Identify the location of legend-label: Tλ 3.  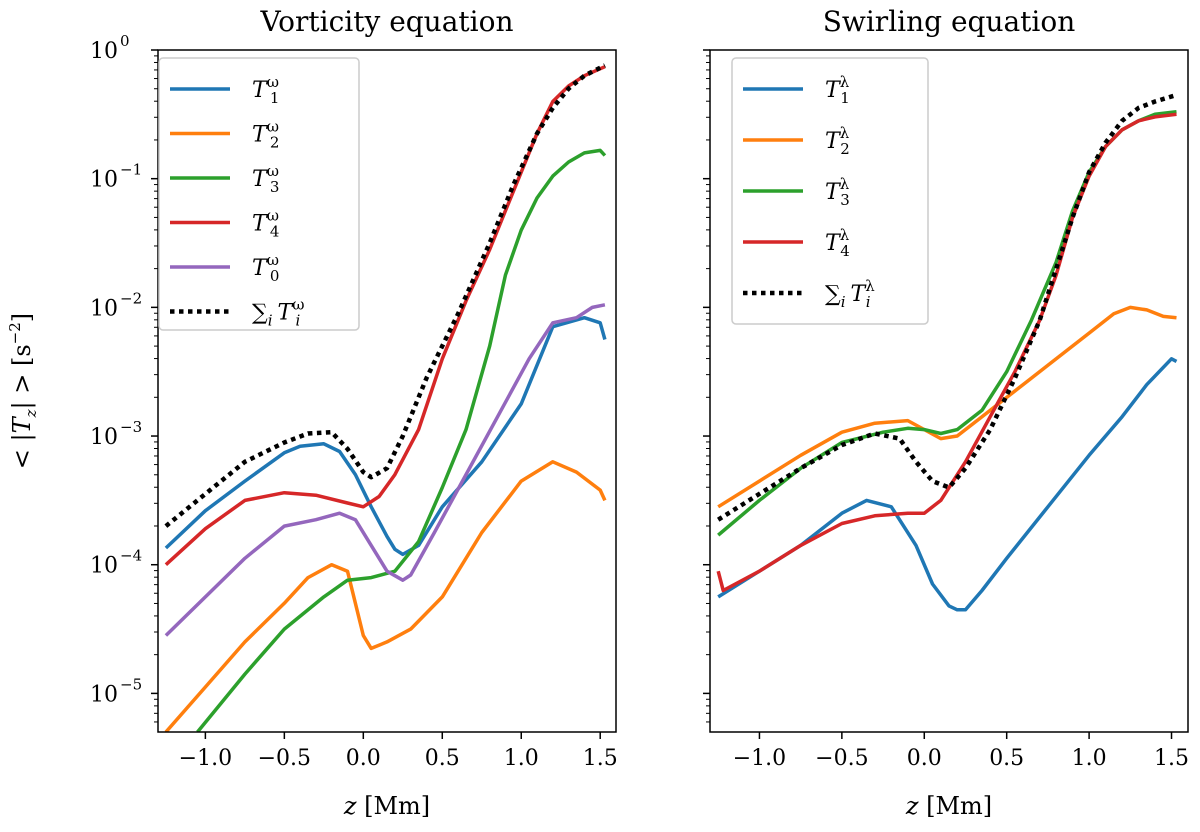
(837, 192).